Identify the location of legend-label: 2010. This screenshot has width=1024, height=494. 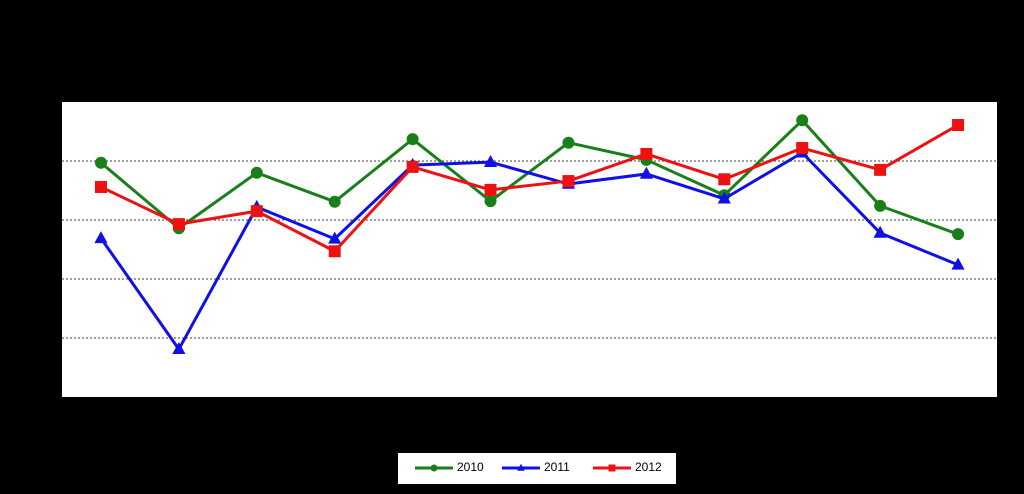
(470, 467).